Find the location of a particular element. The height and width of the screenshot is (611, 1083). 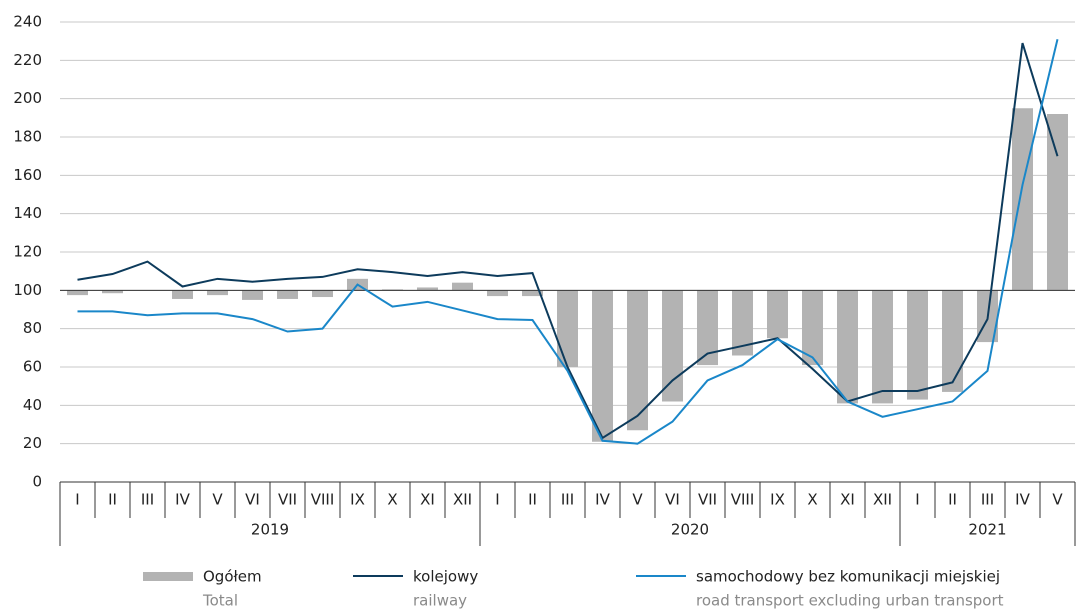

legend-label-en: Total is located at coordinates (220, 601).